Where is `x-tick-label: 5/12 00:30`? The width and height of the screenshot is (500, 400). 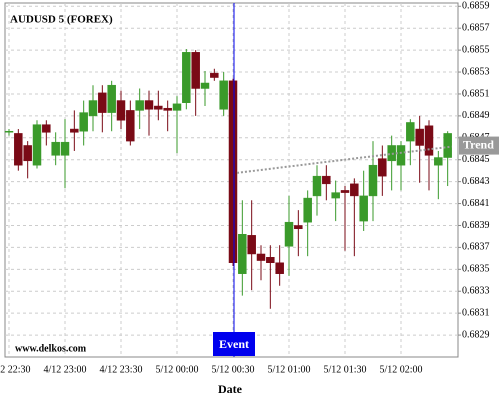 x-tick-label: 5/12 00:30 is located at coordinates (232, 369).